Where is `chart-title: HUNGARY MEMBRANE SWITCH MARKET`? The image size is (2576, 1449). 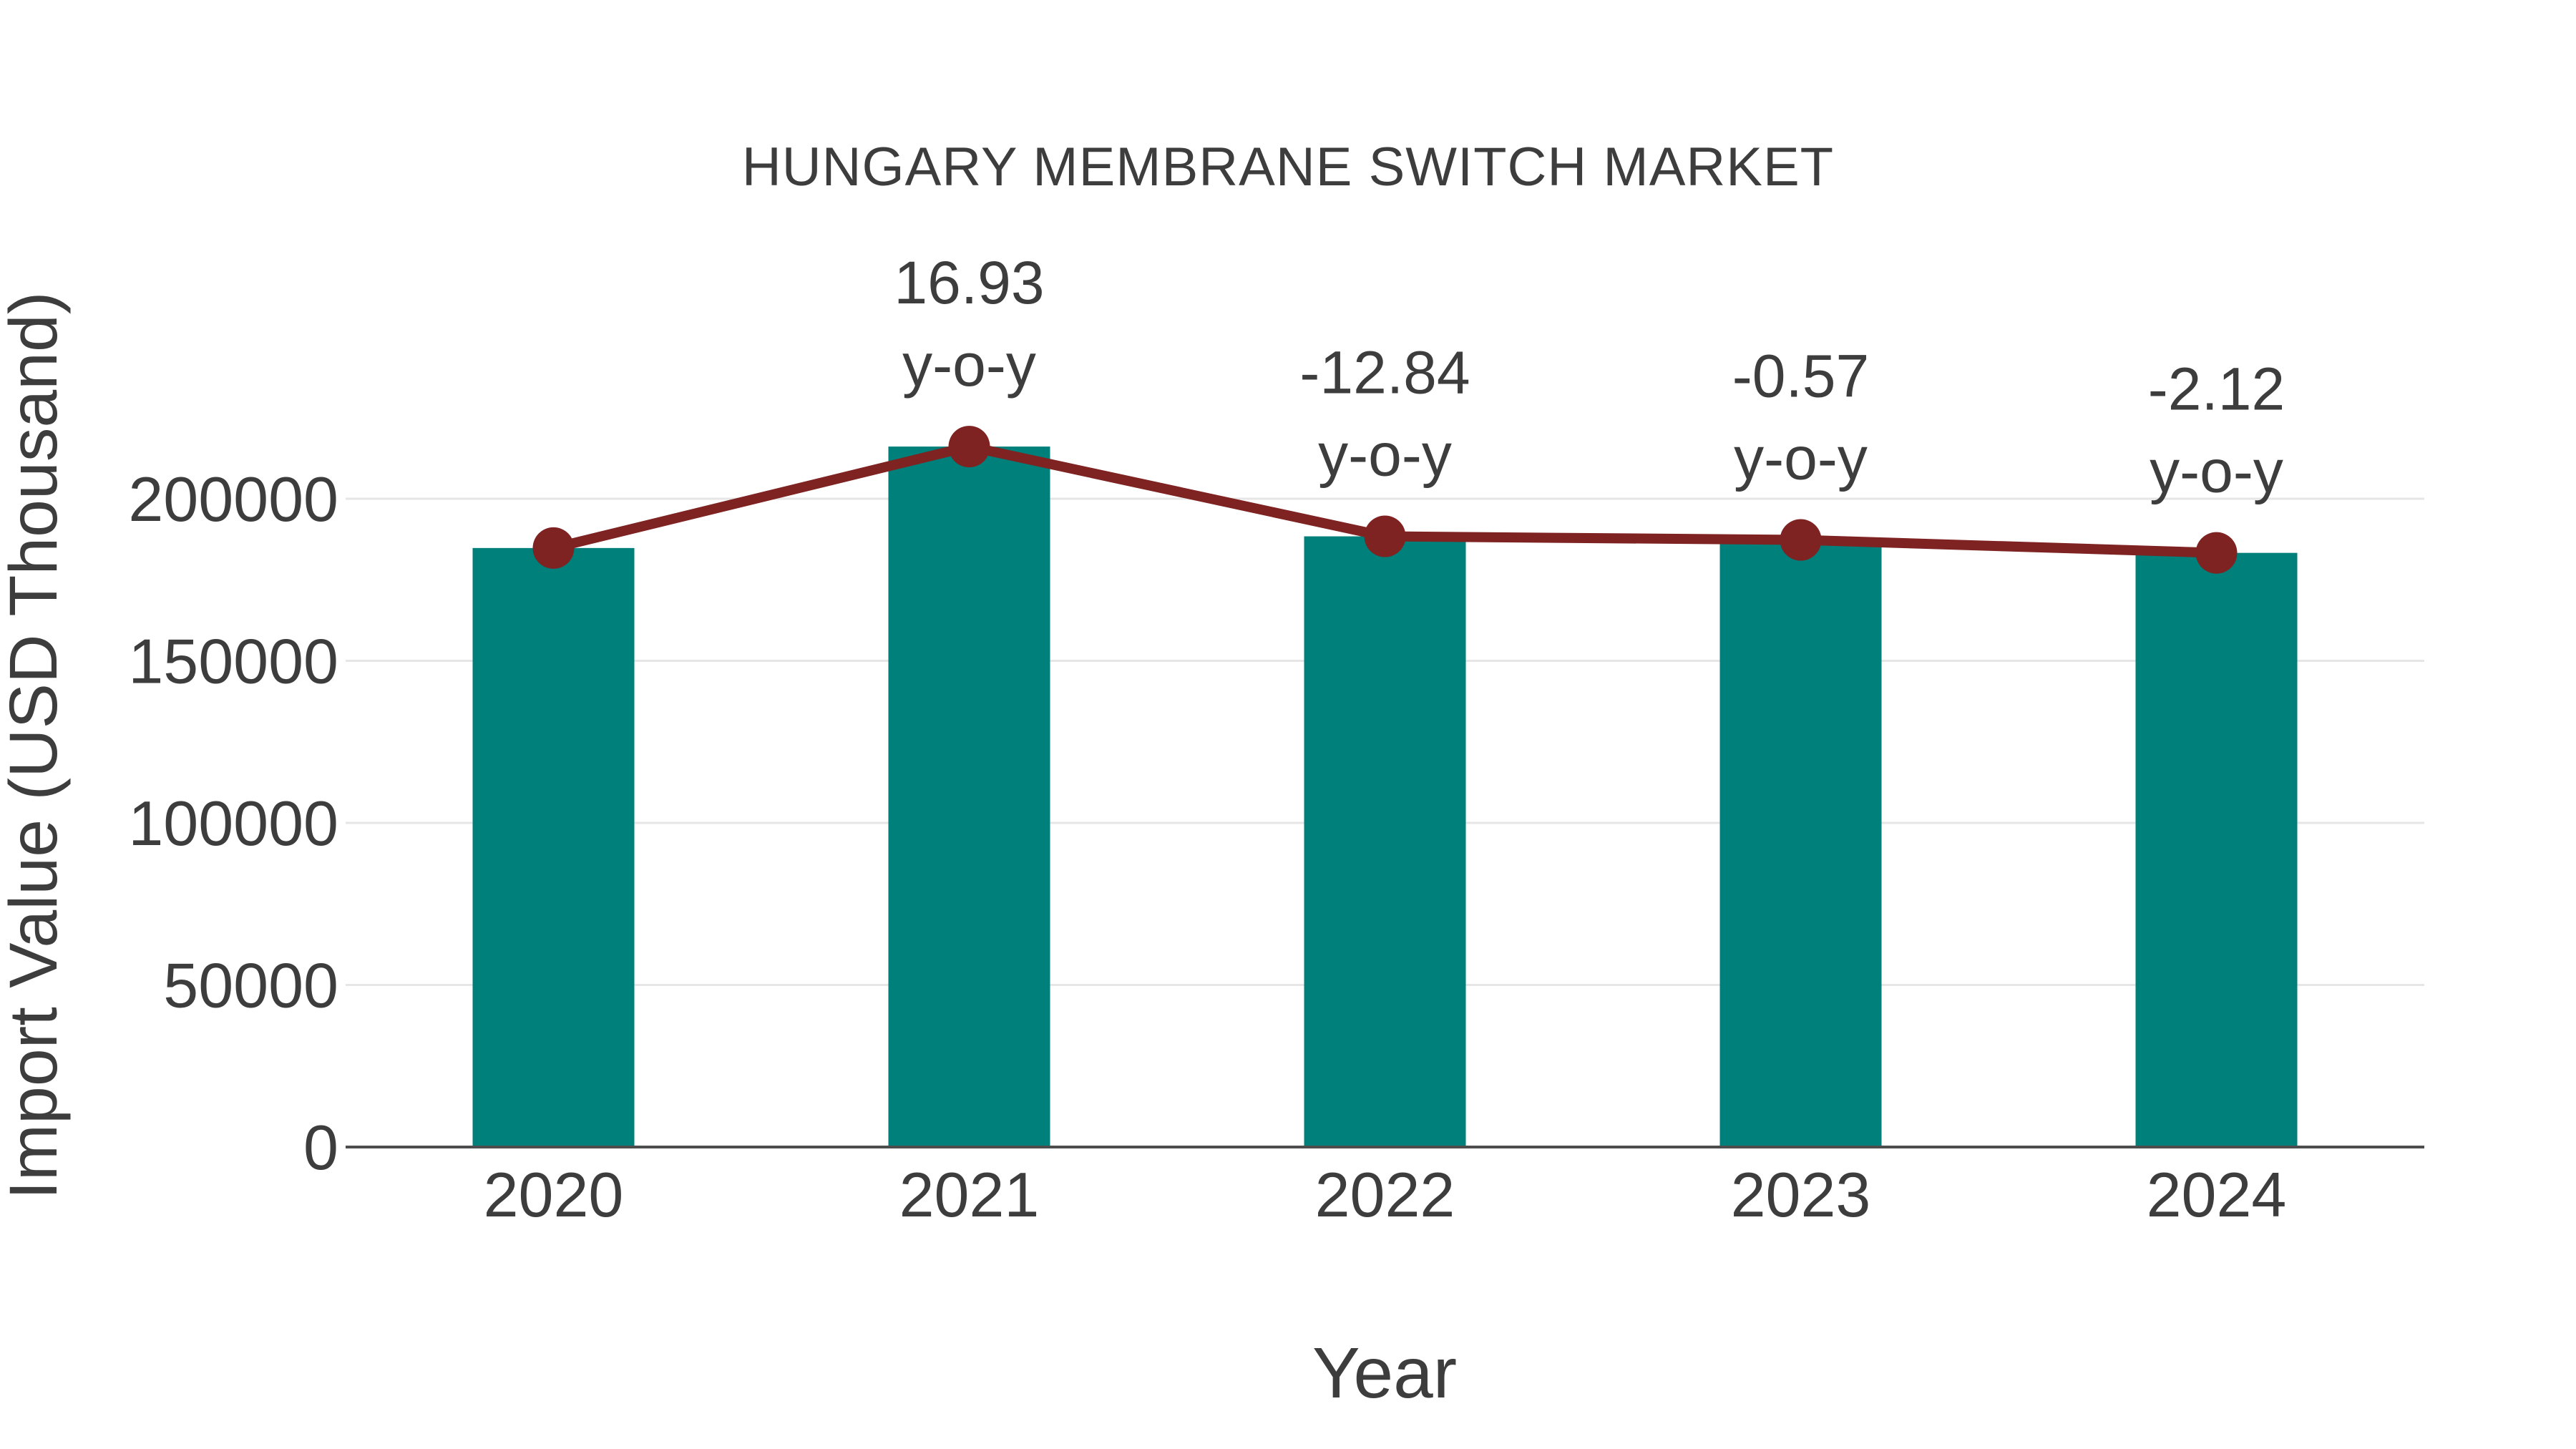 chart-title: HUNGARY MEMBRANE SWITCH MARKET is located at coordinates (1288, 167).